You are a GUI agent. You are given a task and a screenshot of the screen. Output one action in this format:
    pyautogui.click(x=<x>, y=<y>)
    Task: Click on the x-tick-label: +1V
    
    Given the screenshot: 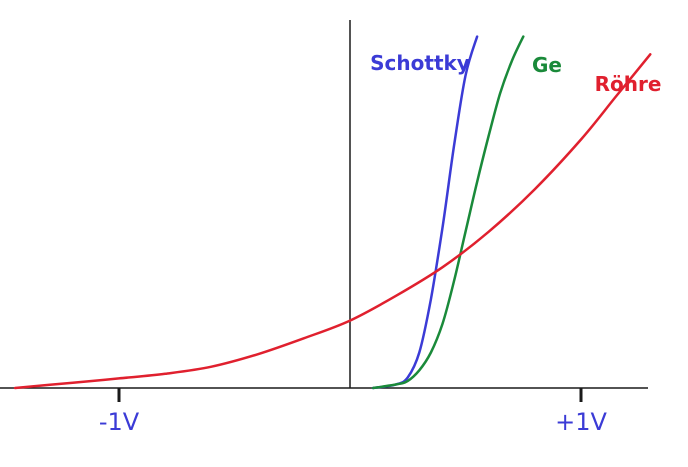 What is the action you would take?
    pyautogui.click(x=581, y=422)
    